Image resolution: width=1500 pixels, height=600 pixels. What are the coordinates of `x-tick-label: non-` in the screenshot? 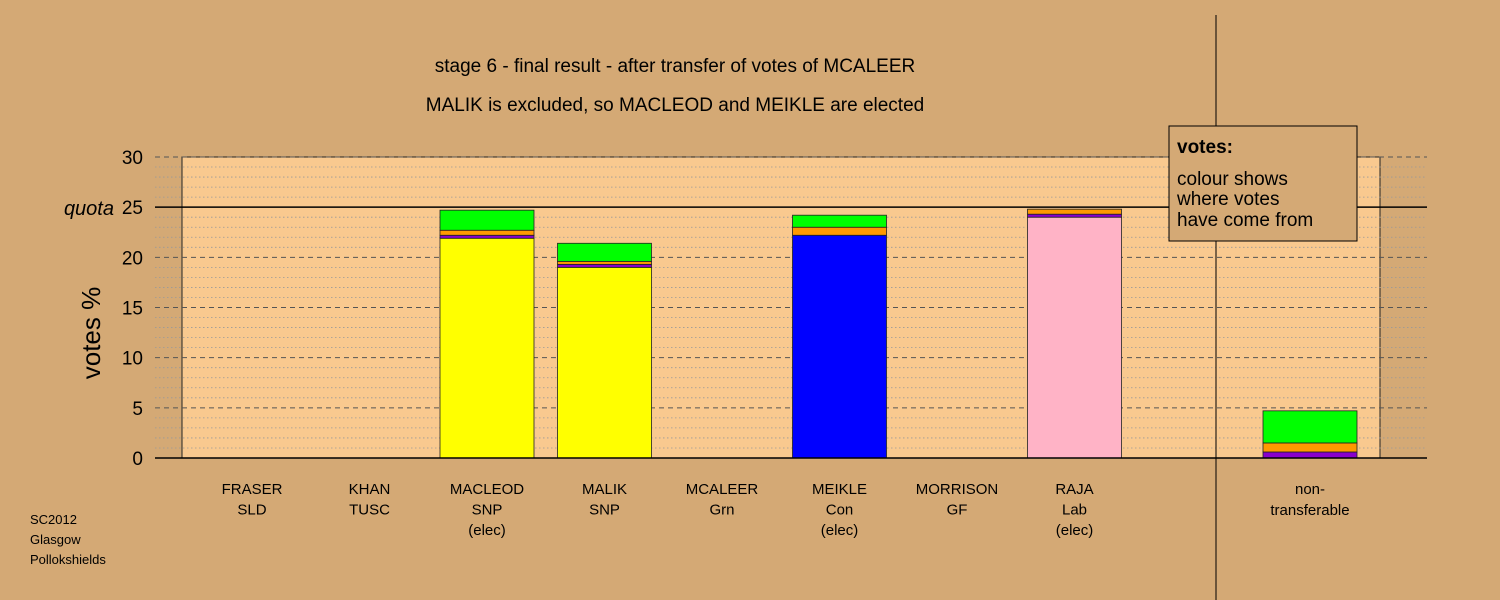 It's located at (1310, 489).